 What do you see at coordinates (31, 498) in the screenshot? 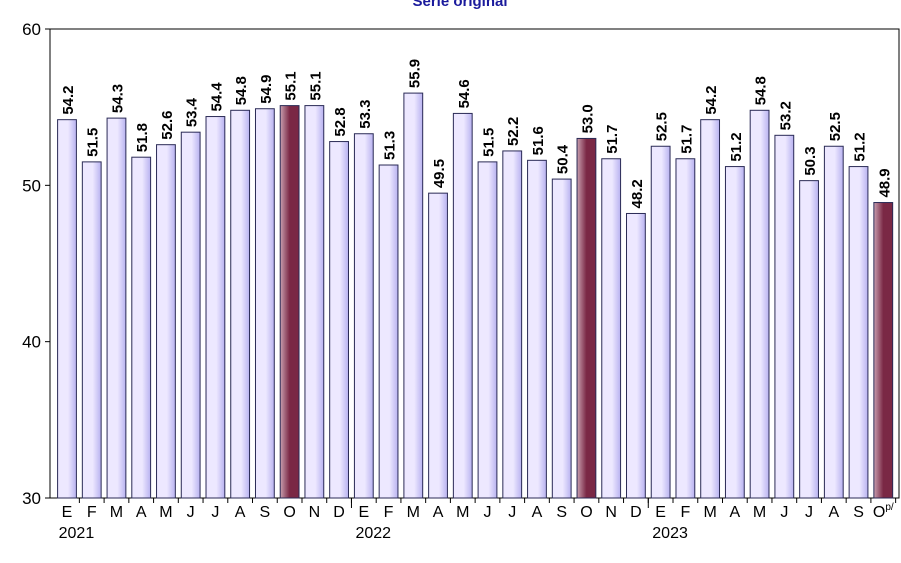
I see `y-tick-label: 30` at bounding box center [31, 498].